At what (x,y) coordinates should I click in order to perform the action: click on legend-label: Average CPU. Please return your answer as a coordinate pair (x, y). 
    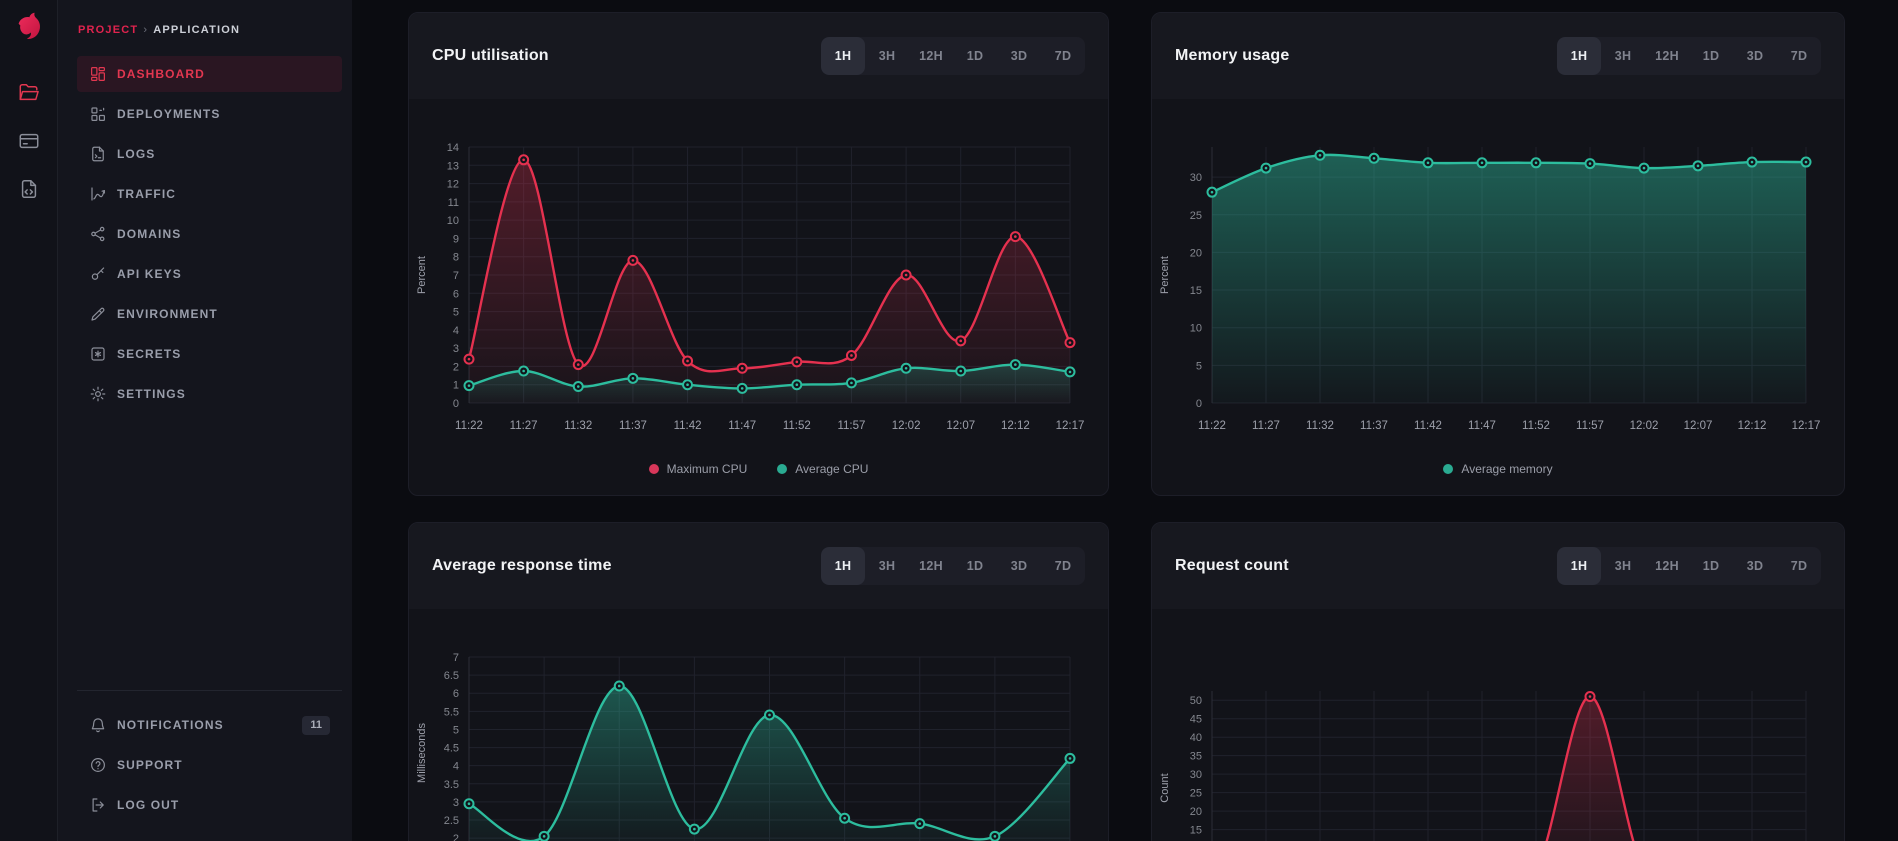
    Looking at the image, I should click on (832, 469).